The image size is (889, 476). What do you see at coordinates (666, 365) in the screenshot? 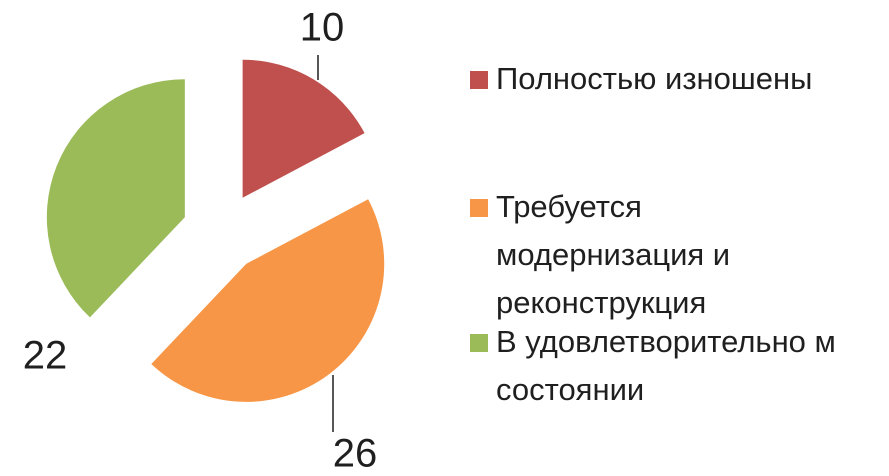
I see `legend-label: В удовлетворительно м состоянии` at bounding box center [666, 365].